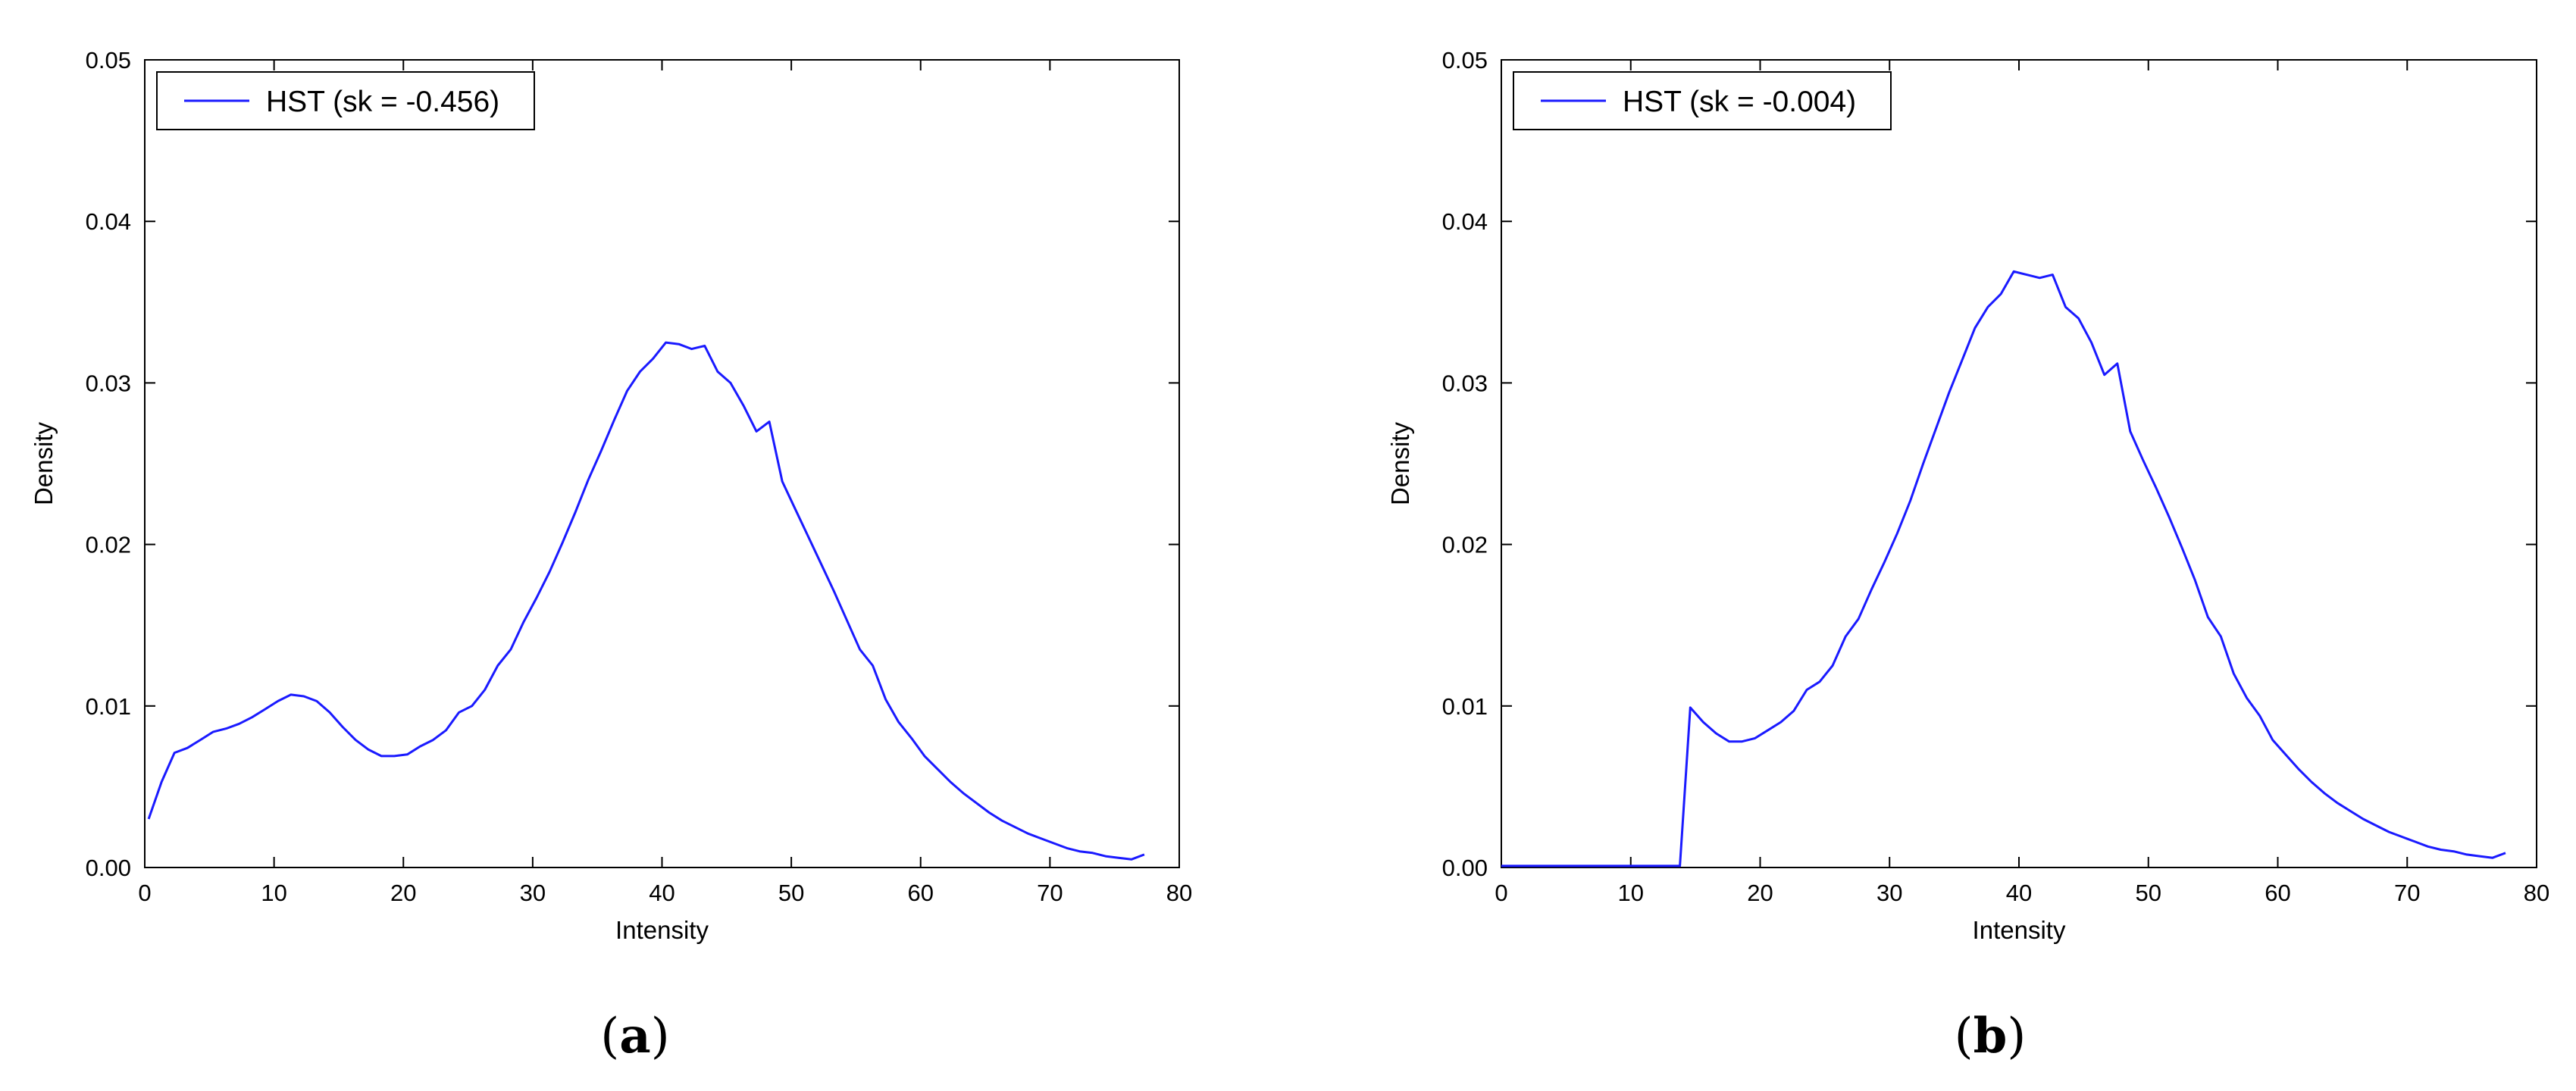  Describe the element at coordinates (383, 102) in the screenshot. I see `legend-label: HST (sk = -0.456)` at that location.